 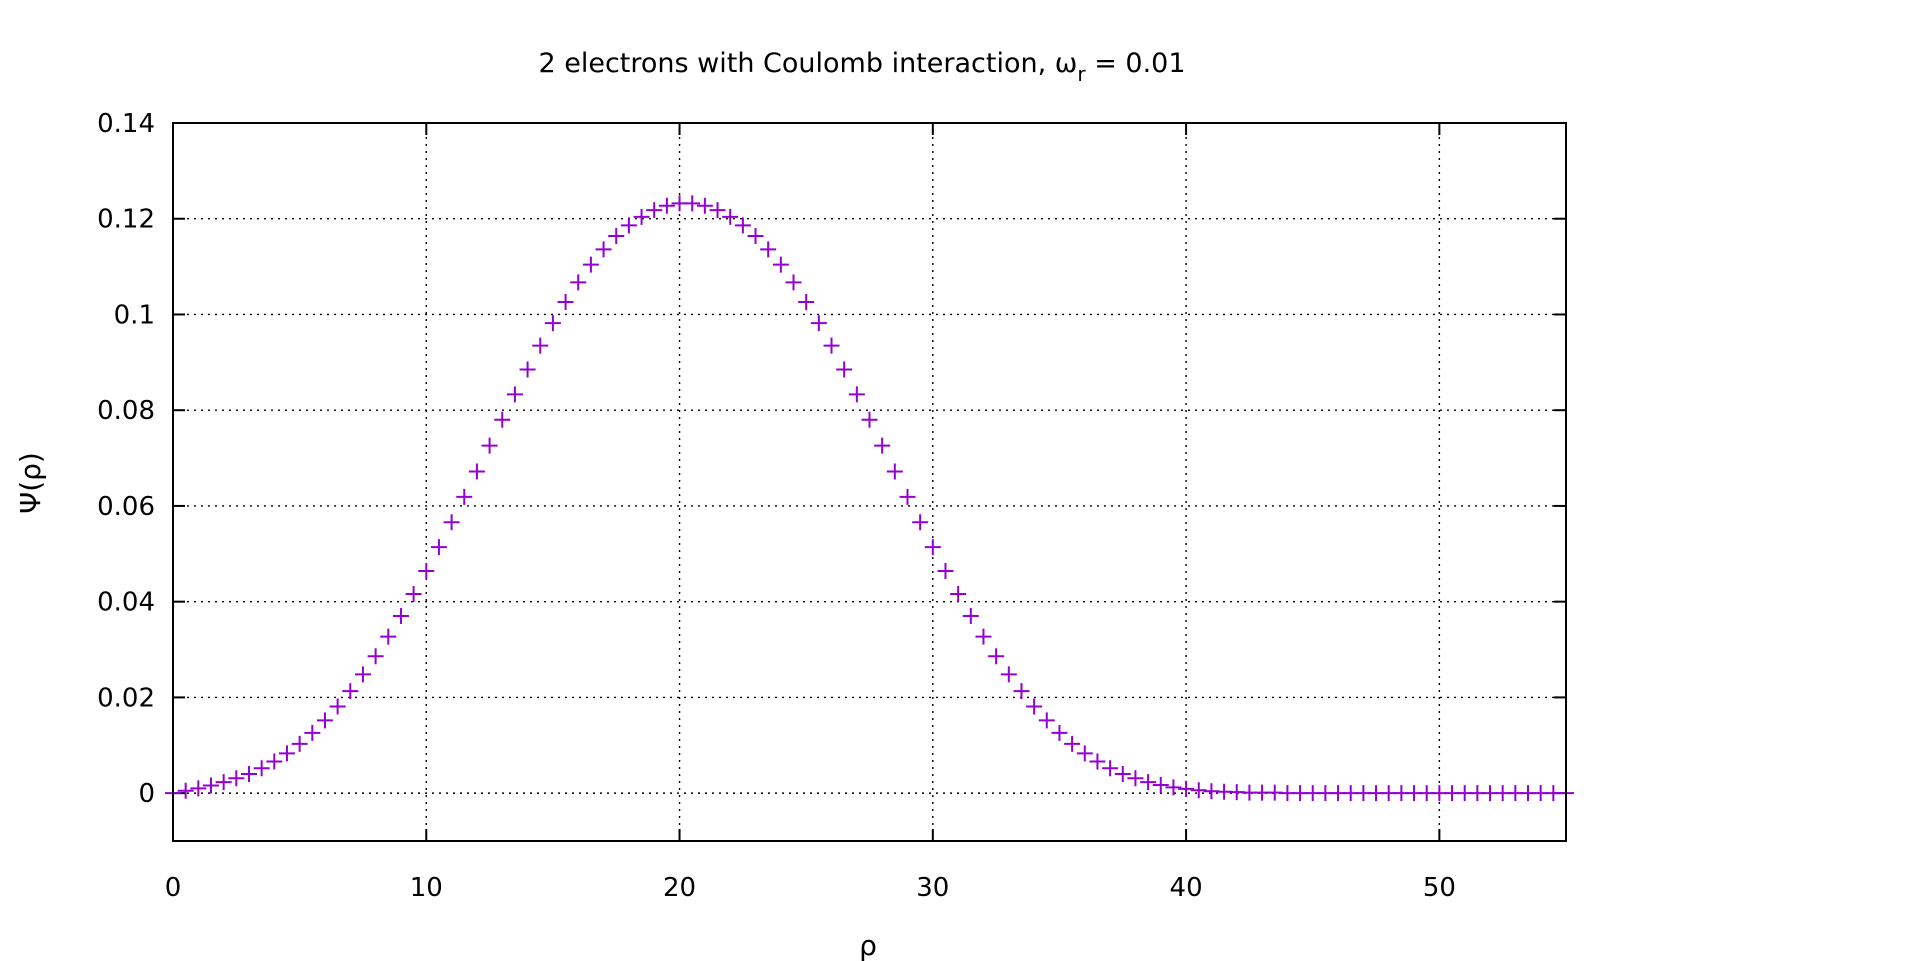 I want to click on y-tick-label: 0.02, so click(x=126, y=698).